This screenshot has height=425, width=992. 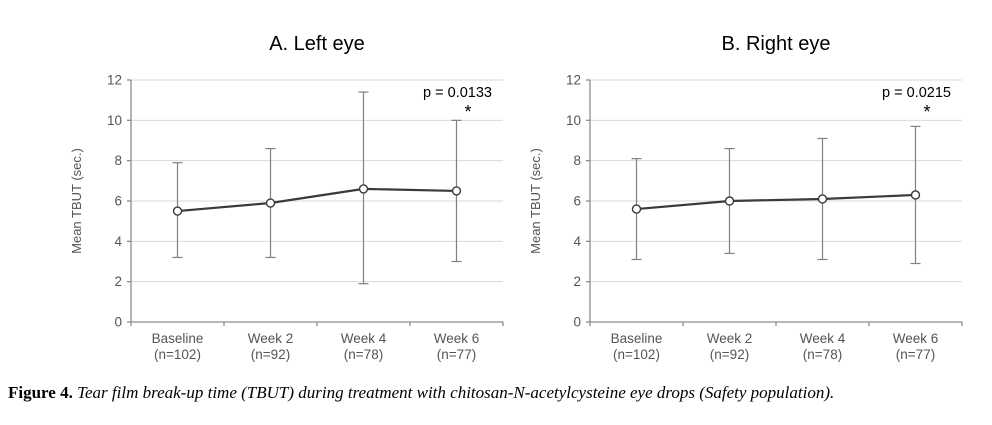 I want to click on chart-title: B. Right eye, so click(x=776, y=44).